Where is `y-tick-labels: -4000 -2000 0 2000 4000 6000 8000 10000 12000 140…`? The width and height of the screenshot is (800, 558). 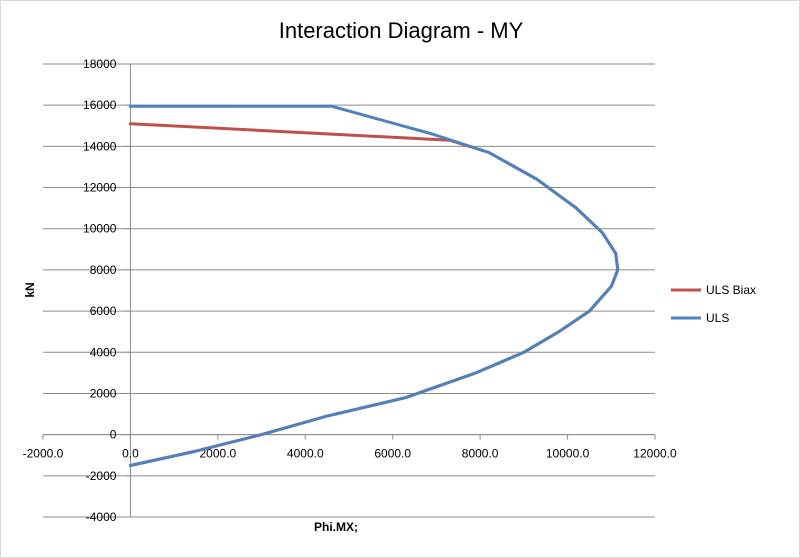 y-tick-labels: -4000 -2000 0 2000 4000 6000 8000 10000 12000 140… is located at coordinates (100, 290).